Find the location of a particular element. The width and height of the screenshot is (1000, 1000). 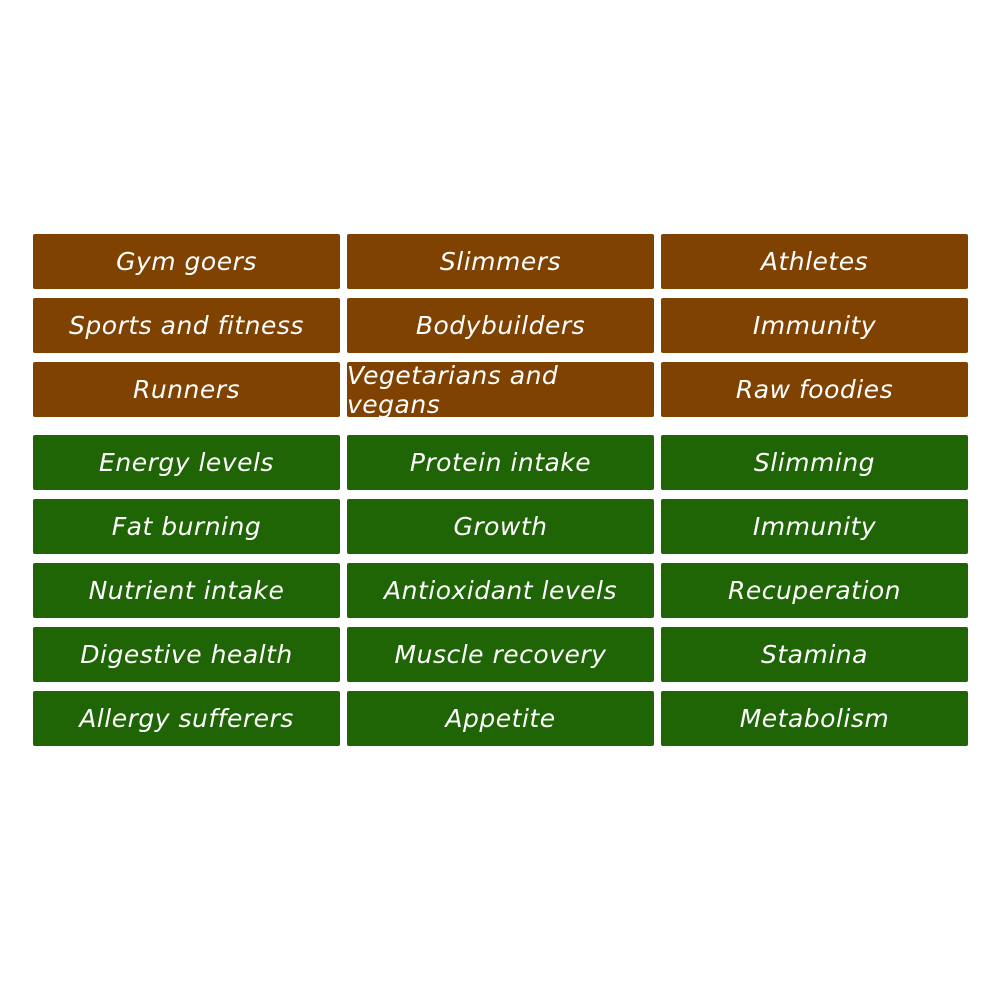

audience-tile: Raw foodies is located at coordinates (814, 389).